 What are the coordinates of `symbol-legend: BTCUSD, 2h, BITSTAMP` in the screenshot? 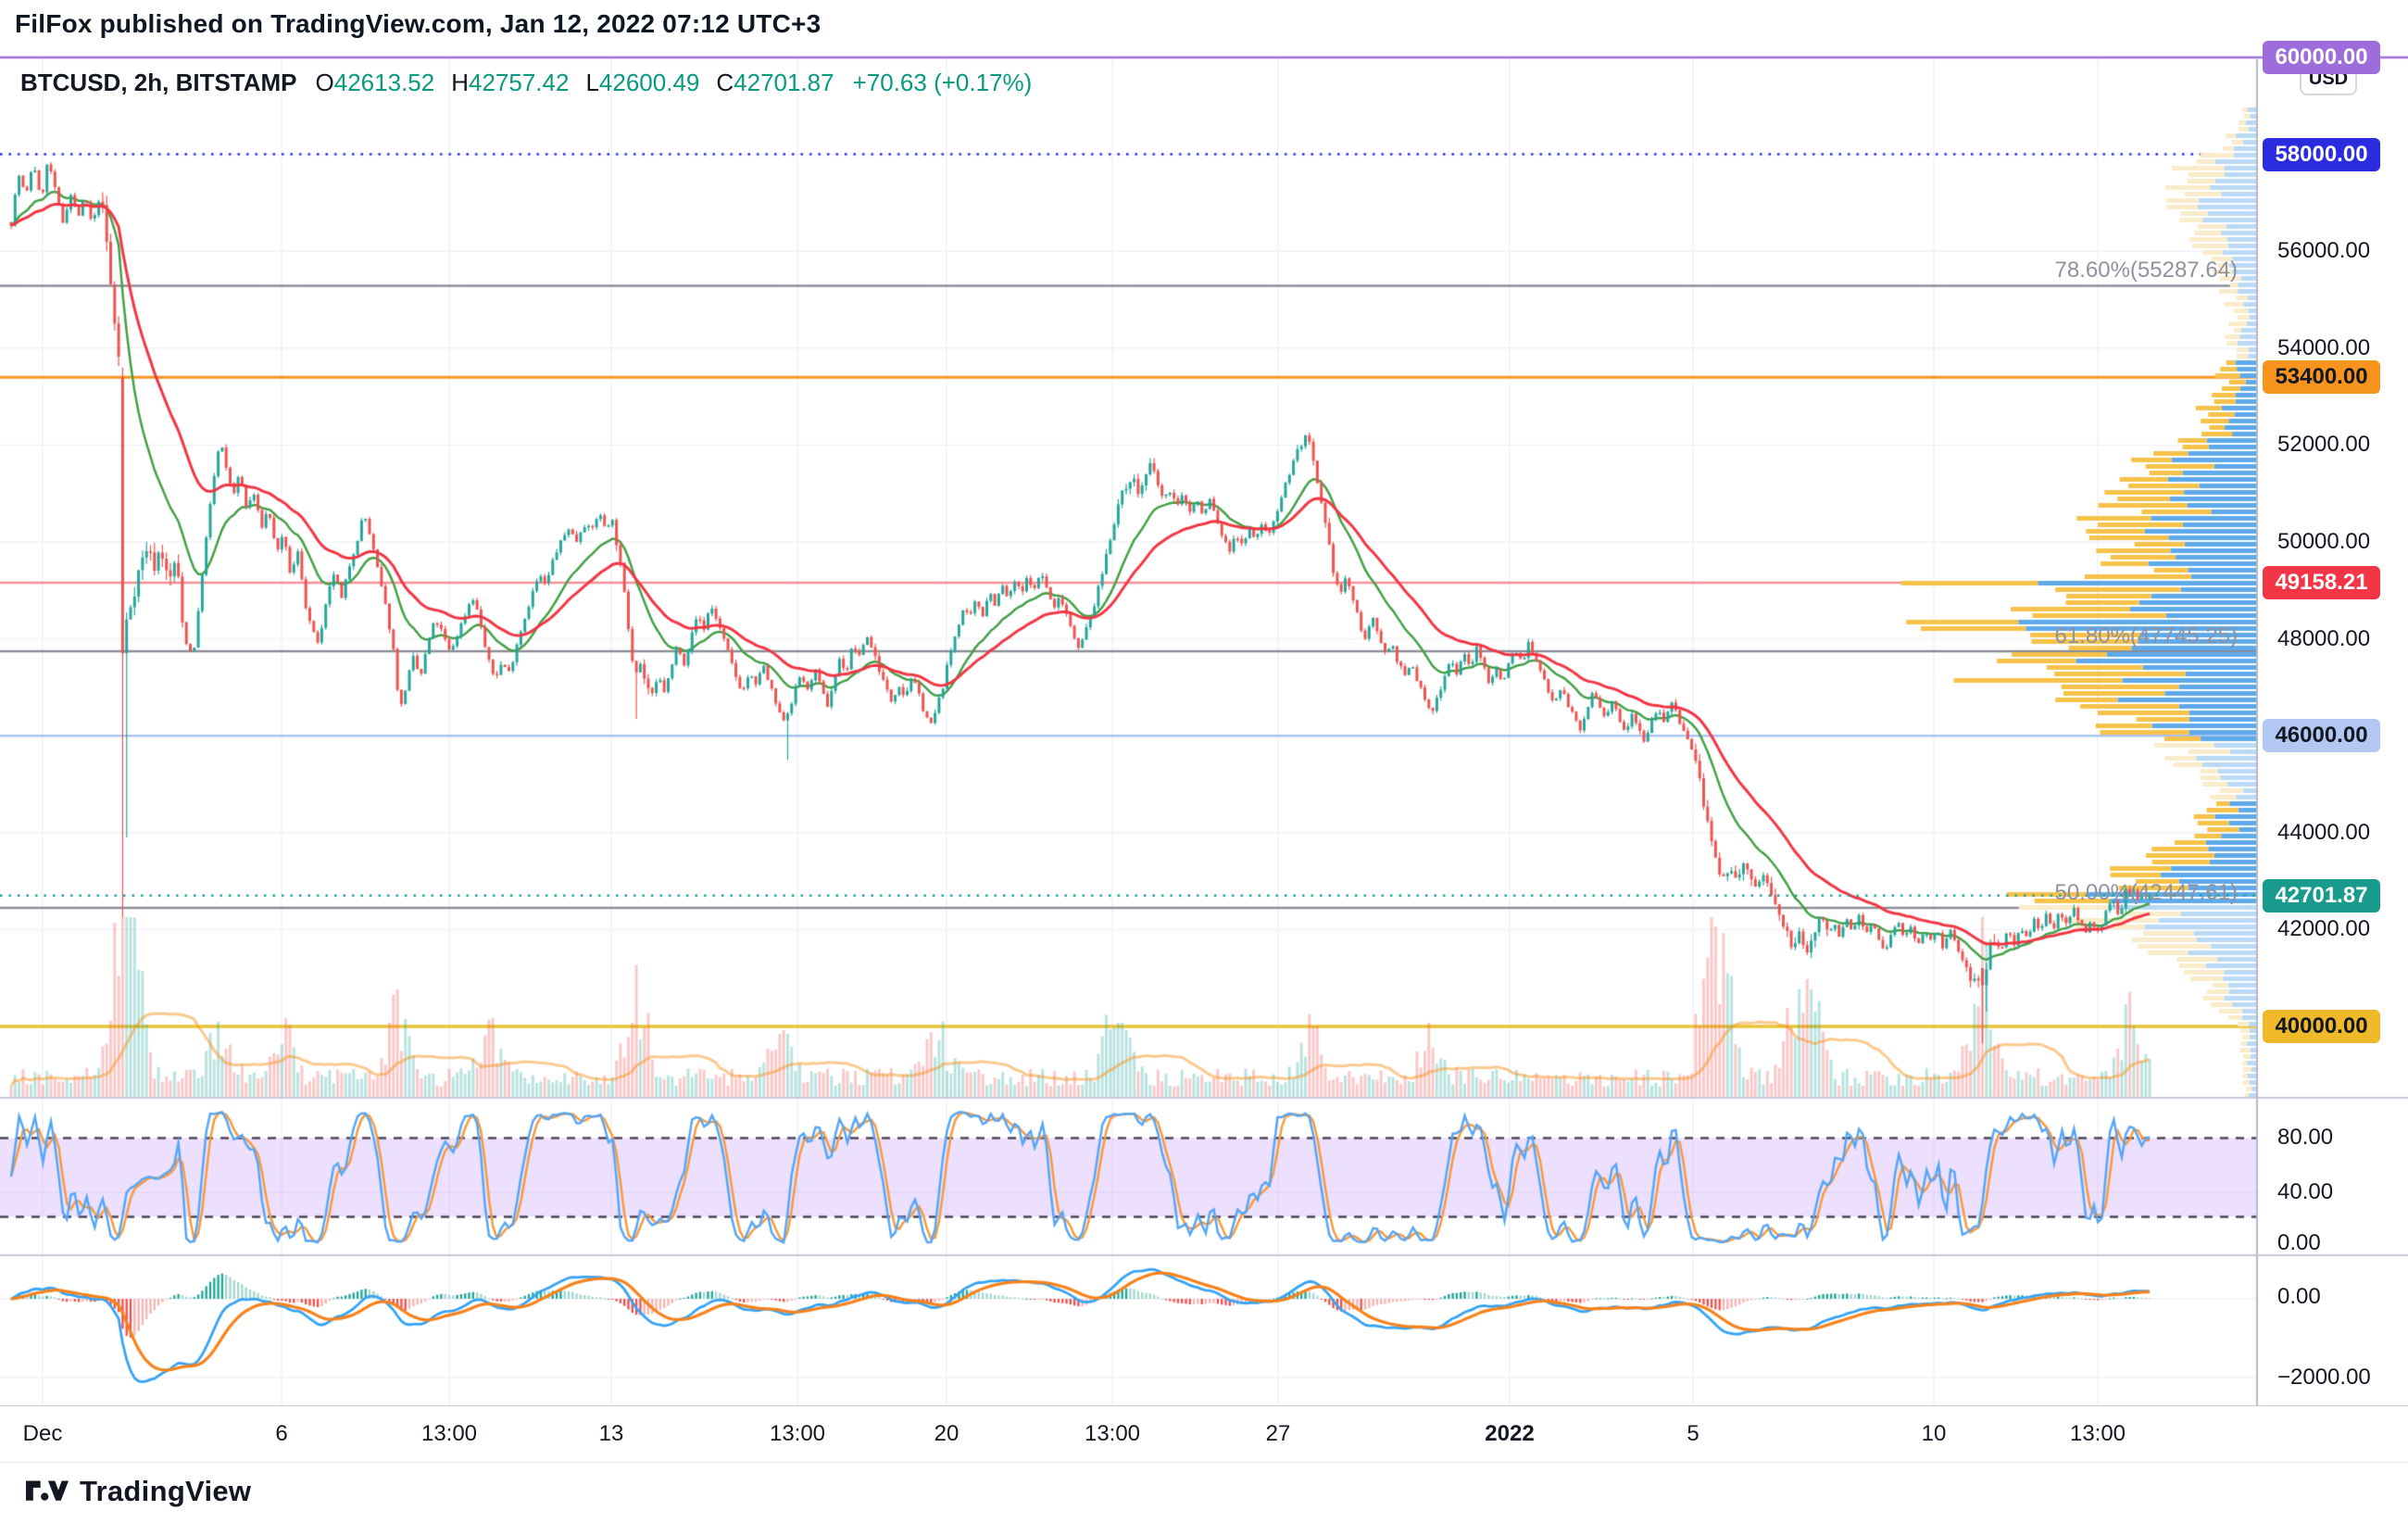 It's located at (159, 82).